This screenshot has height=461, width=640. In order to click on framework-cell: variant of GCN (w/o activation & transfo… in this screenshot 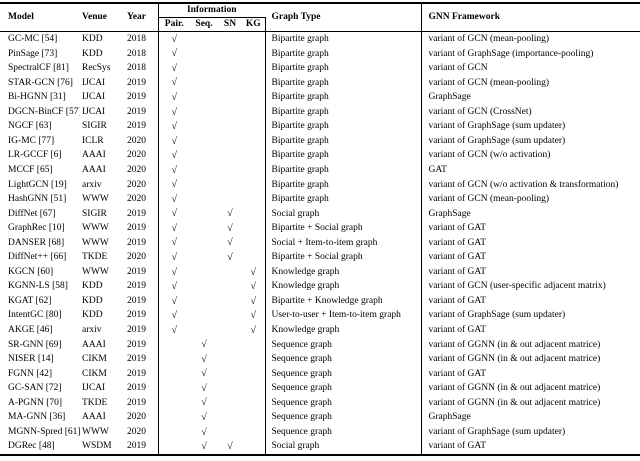, I will do `click(523, 184)`.